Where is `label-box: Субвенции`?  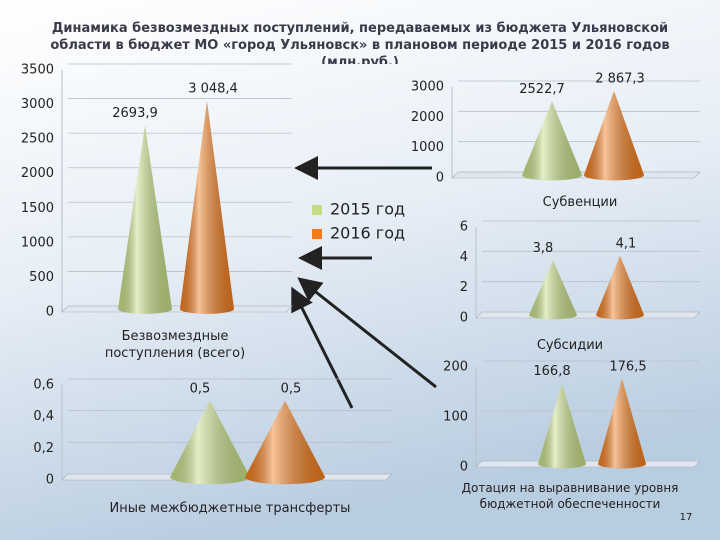
label-box: Субвенции is located at coordinates (580, 202).